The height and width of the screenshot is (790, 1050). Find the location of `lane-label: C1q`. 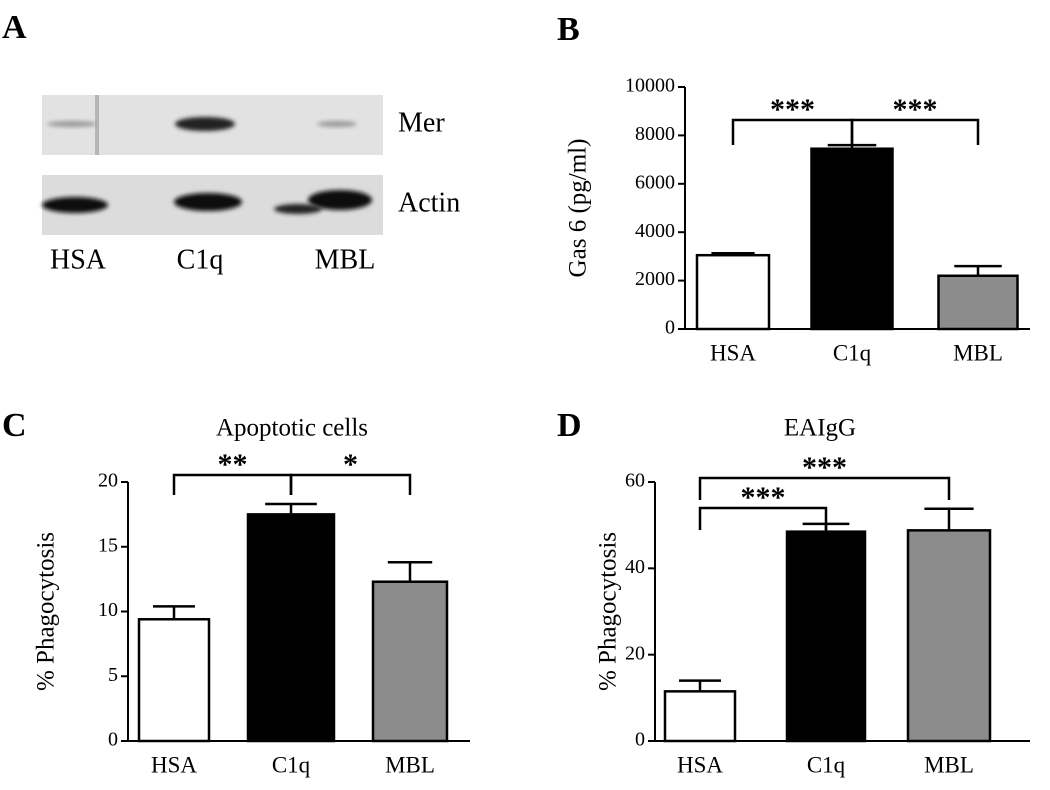

lane-label: C1q is located at coordinates (200, 259).